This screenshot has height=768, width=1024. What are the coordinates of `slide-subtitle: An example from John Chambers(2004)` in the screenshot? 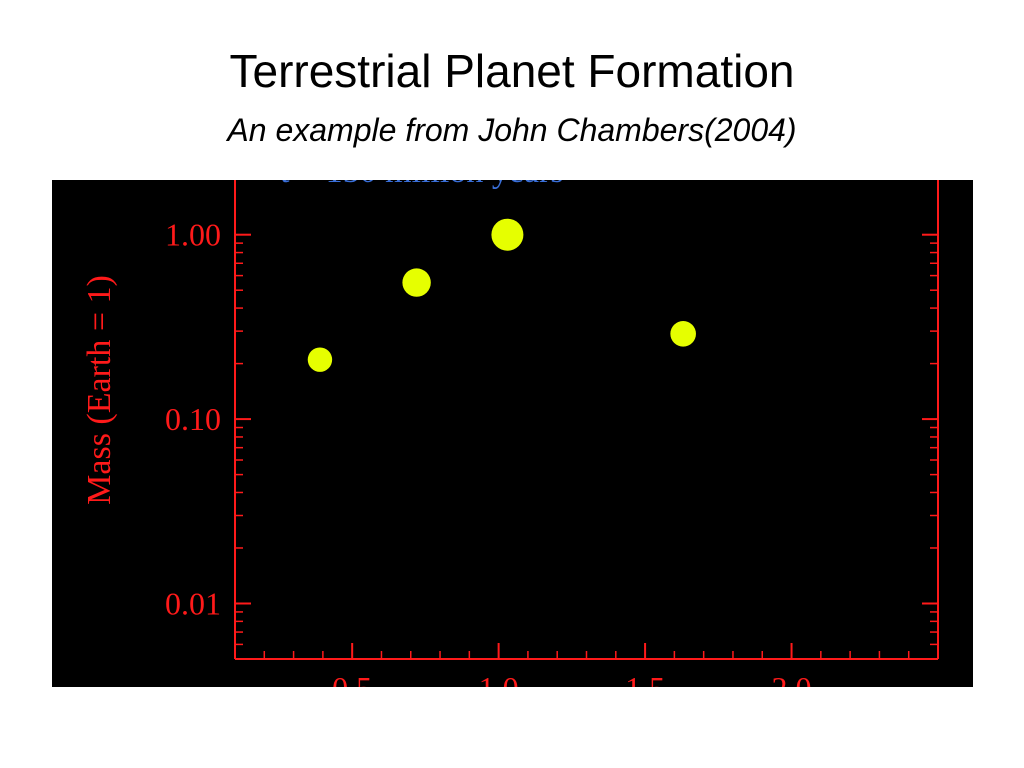 It's located at (512, 130).